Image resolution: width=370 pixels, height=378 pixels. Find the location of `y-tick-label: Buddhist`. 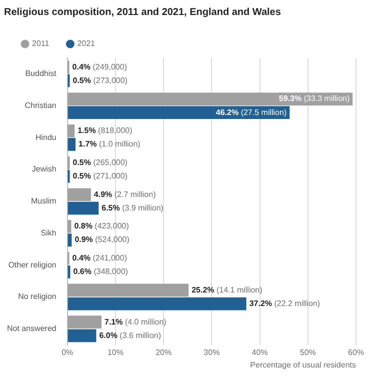

y-tick-label: Buddhist is located at coordinates (41, 73).